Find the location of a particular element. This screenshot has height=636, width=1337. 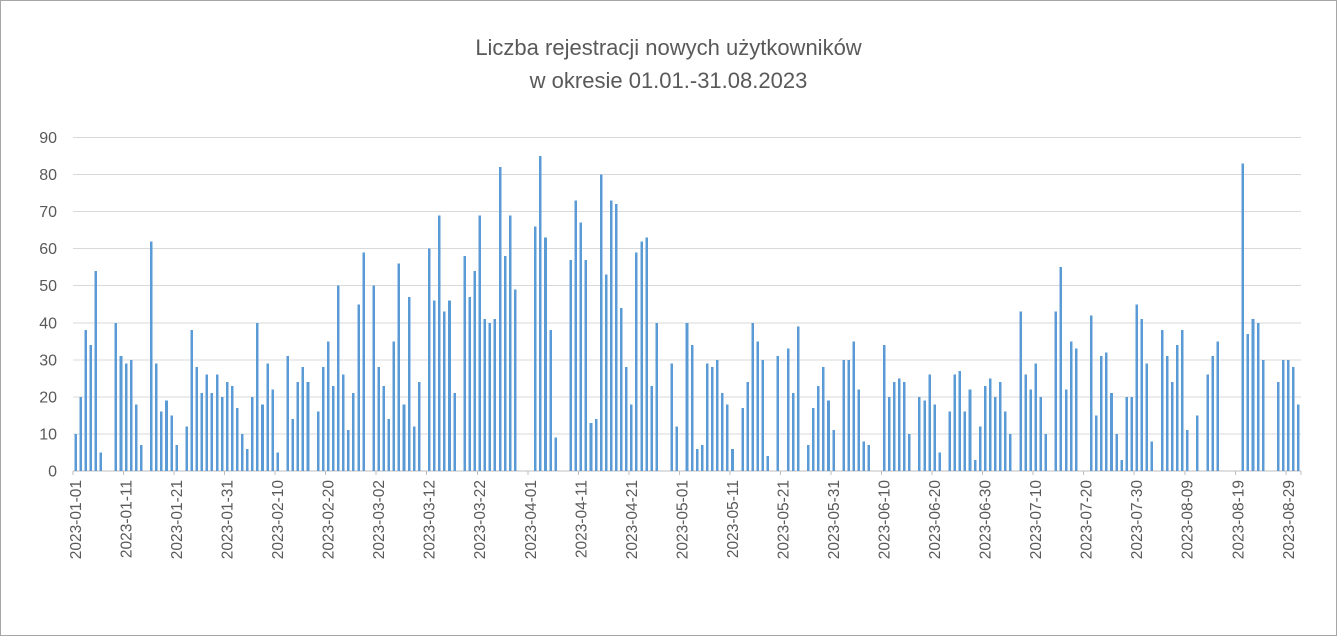

x-tick-label: 2023-06-30 is located at coordinates (986, 520).